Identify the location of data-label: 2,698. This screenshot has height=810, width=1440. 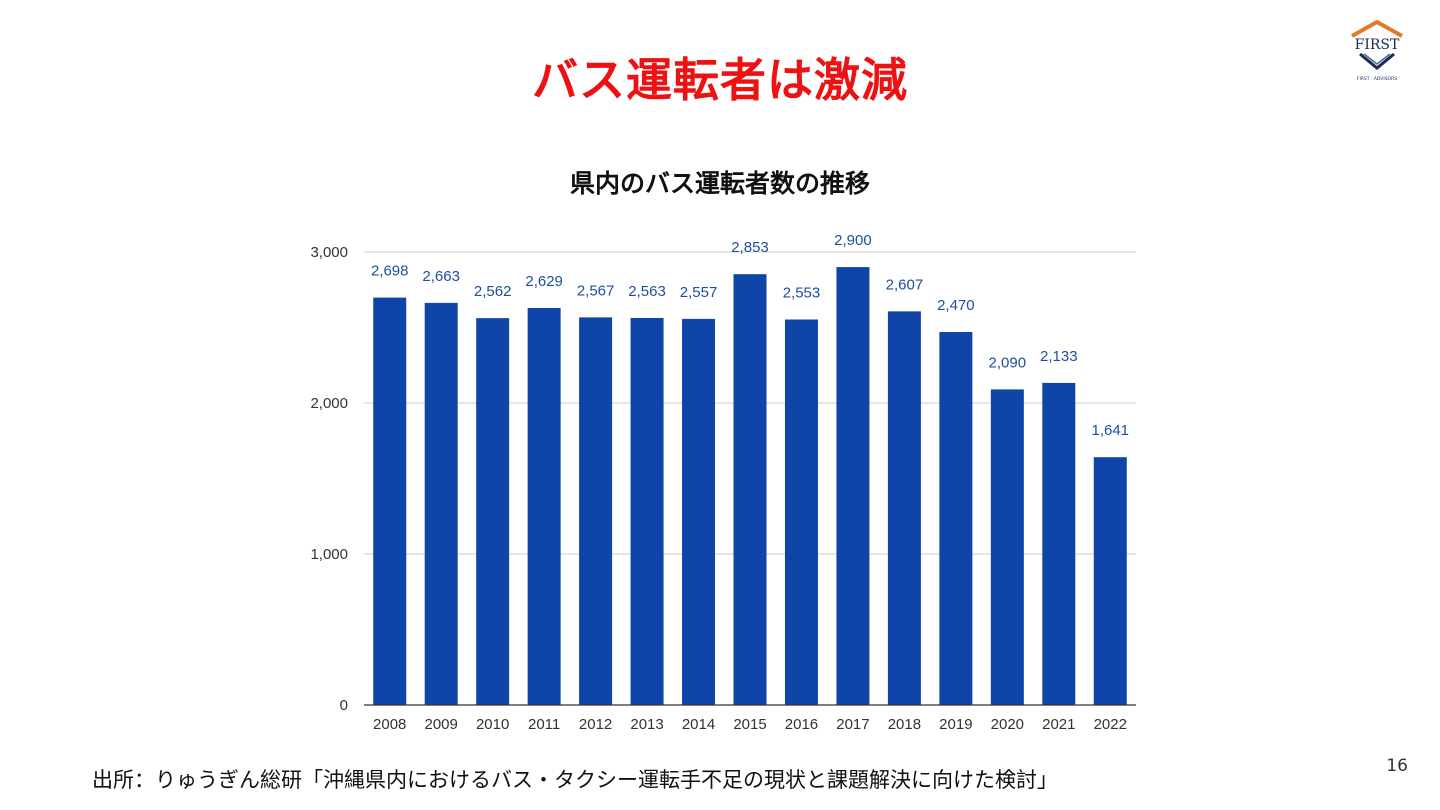
(390, 271).